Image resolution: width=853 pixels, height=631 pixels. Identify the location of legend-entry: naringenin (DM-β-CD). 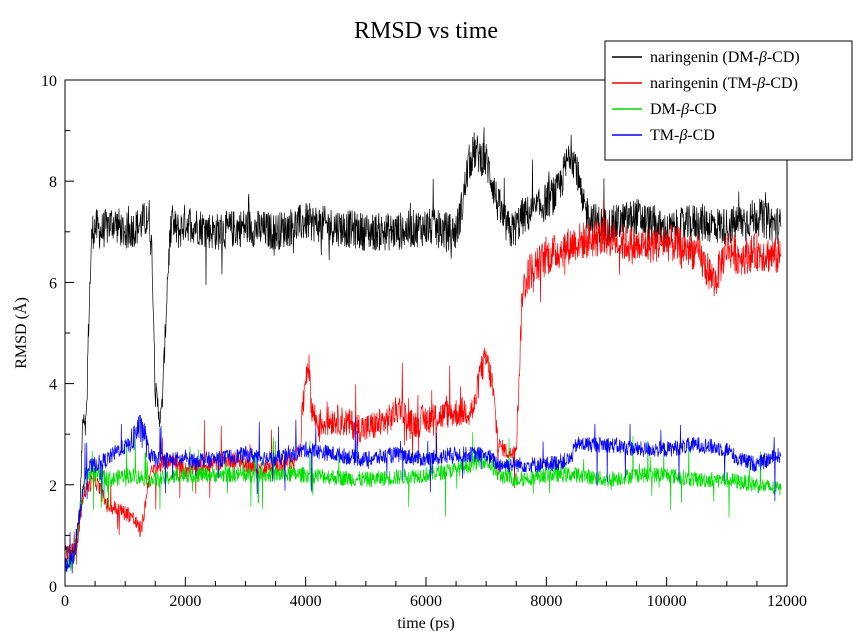
(725, 57).